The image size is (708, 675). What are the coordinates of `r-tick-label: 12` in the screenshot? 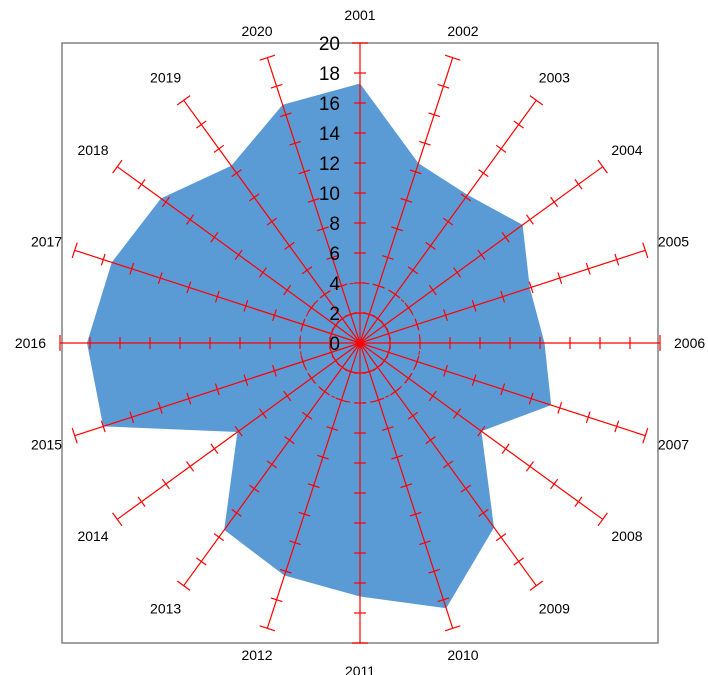 It's located at (329, 164).